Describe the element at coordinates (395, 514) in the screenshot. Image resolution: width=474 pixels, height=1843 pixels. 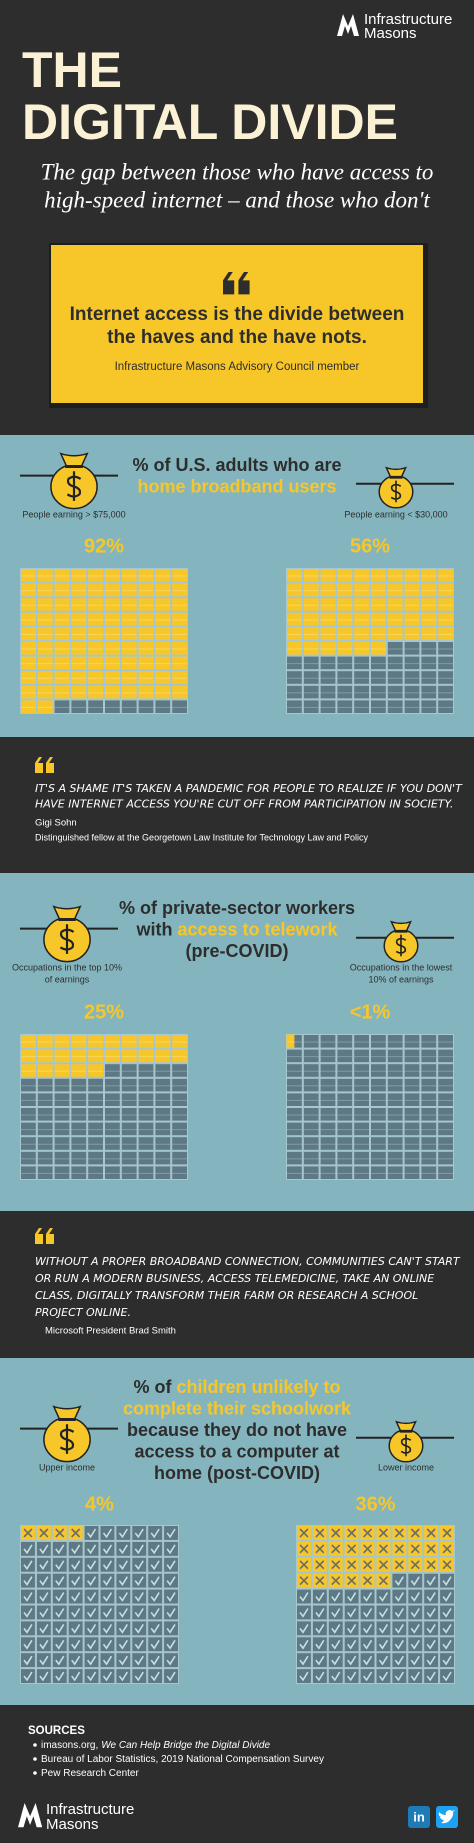
I see `group-label: People earning < $30,000` at that location.